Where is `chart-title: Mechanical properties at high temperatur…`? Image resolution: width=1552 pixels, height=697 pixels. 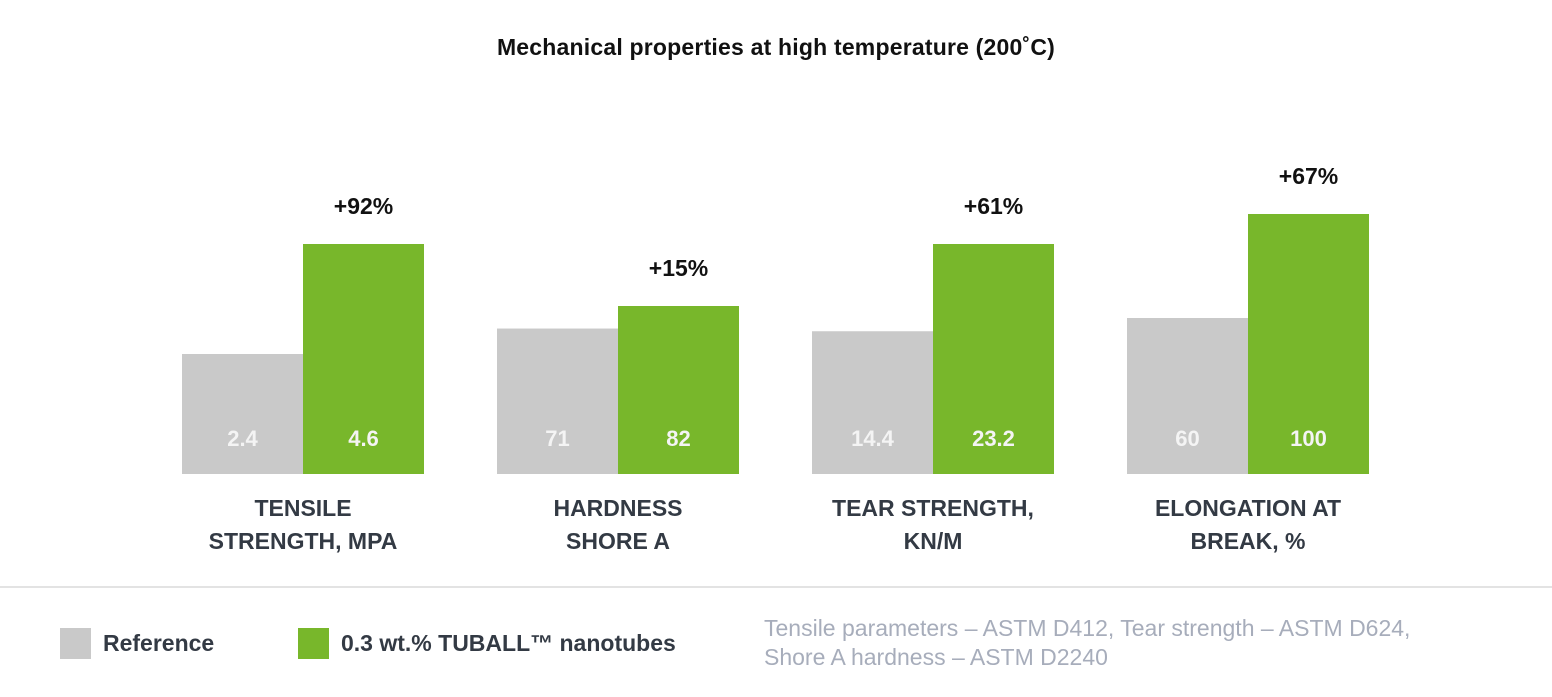 chart-title: Mechanical properties at high temperatur… is located at coordinates (776, 47).